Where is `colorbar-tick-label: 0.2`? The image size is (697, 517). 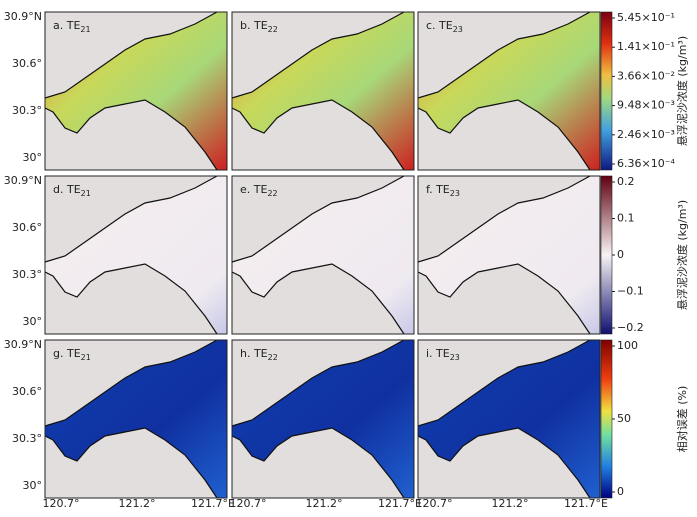
colorbar-tick-label: 0.2 is located at coordinates (626, 181).